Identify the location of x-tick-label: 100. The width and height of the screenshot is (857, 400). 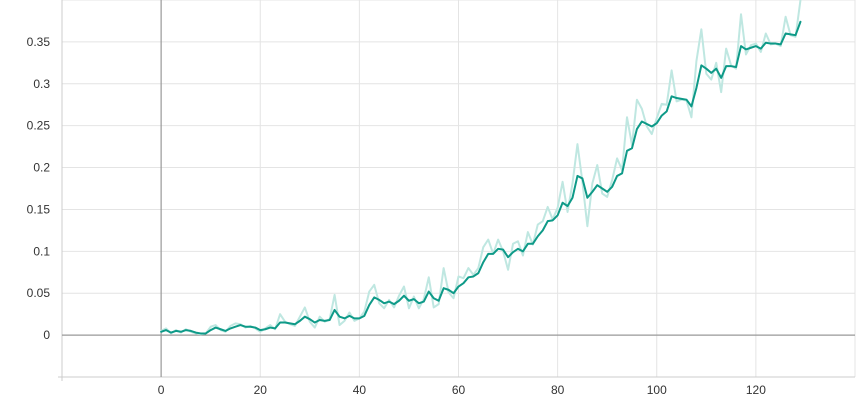
(657, 390).